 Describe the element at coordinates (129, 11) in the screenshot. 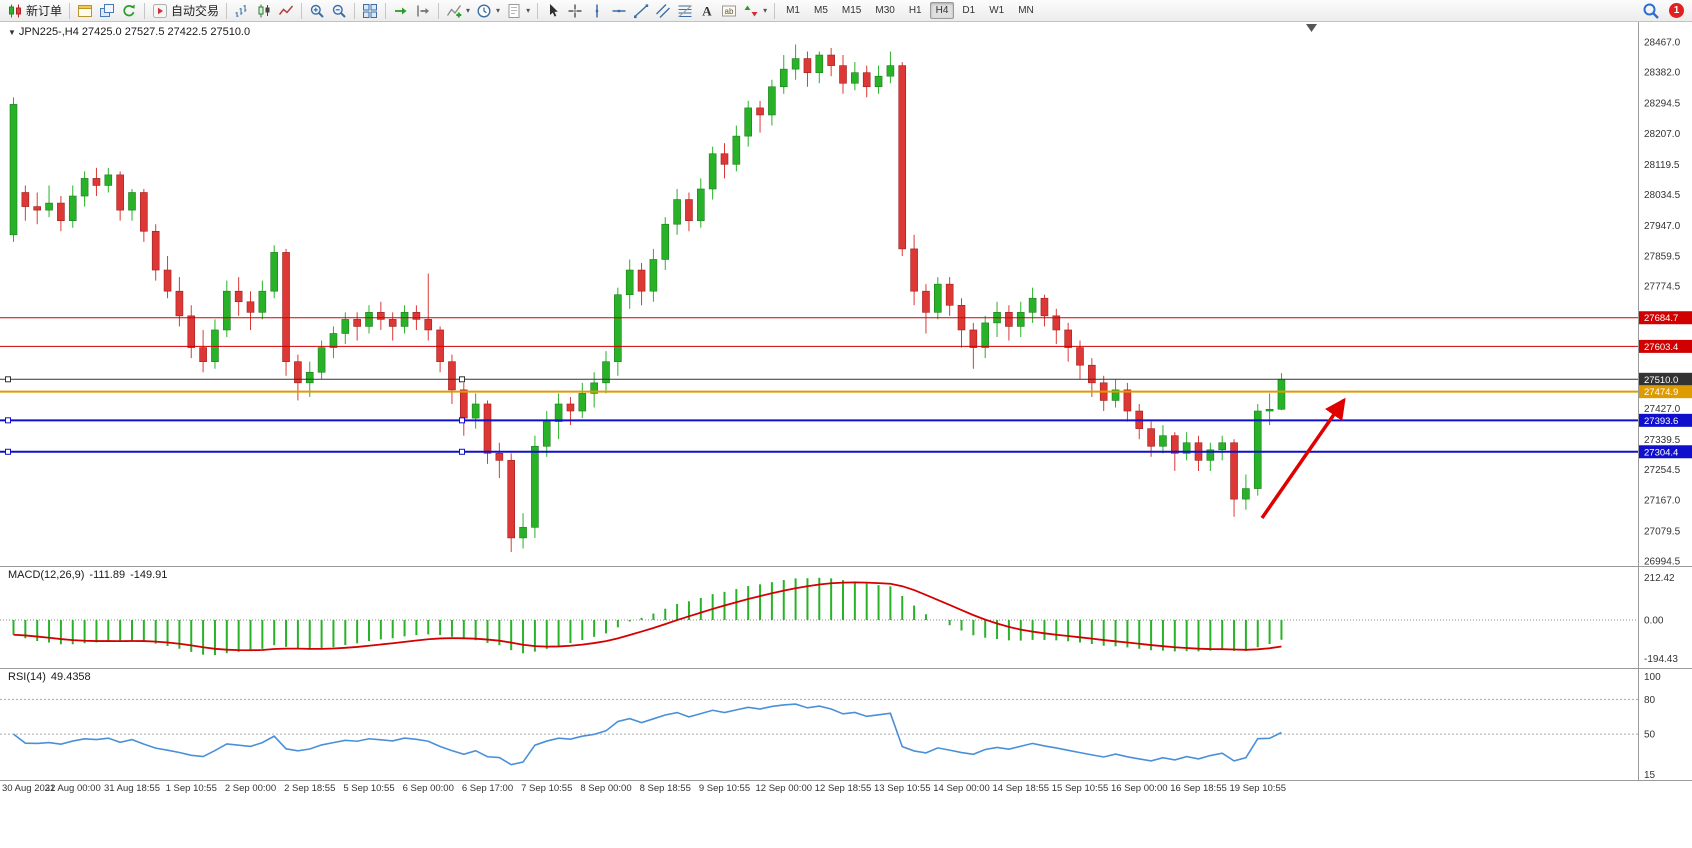

I see `refresh-button` at that location.